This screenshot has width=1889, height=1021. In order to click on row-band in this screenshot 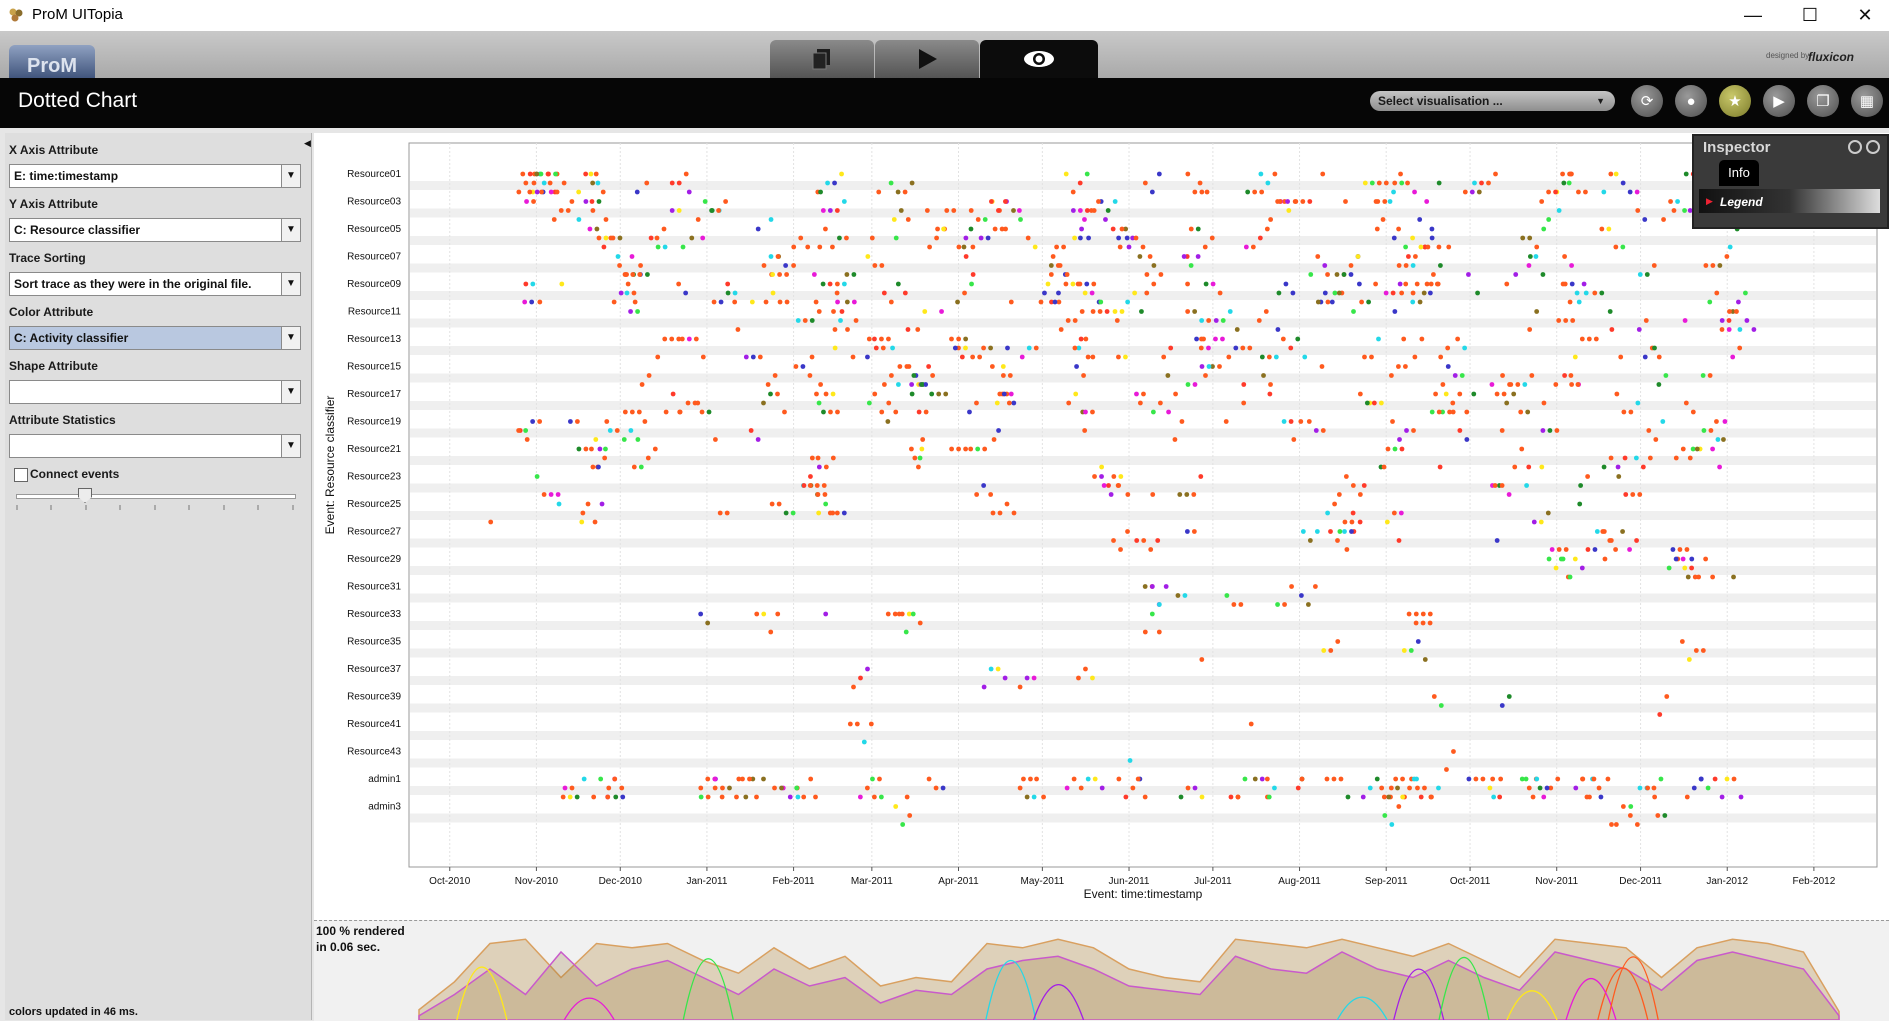, I will do `click(1143, 763)`.